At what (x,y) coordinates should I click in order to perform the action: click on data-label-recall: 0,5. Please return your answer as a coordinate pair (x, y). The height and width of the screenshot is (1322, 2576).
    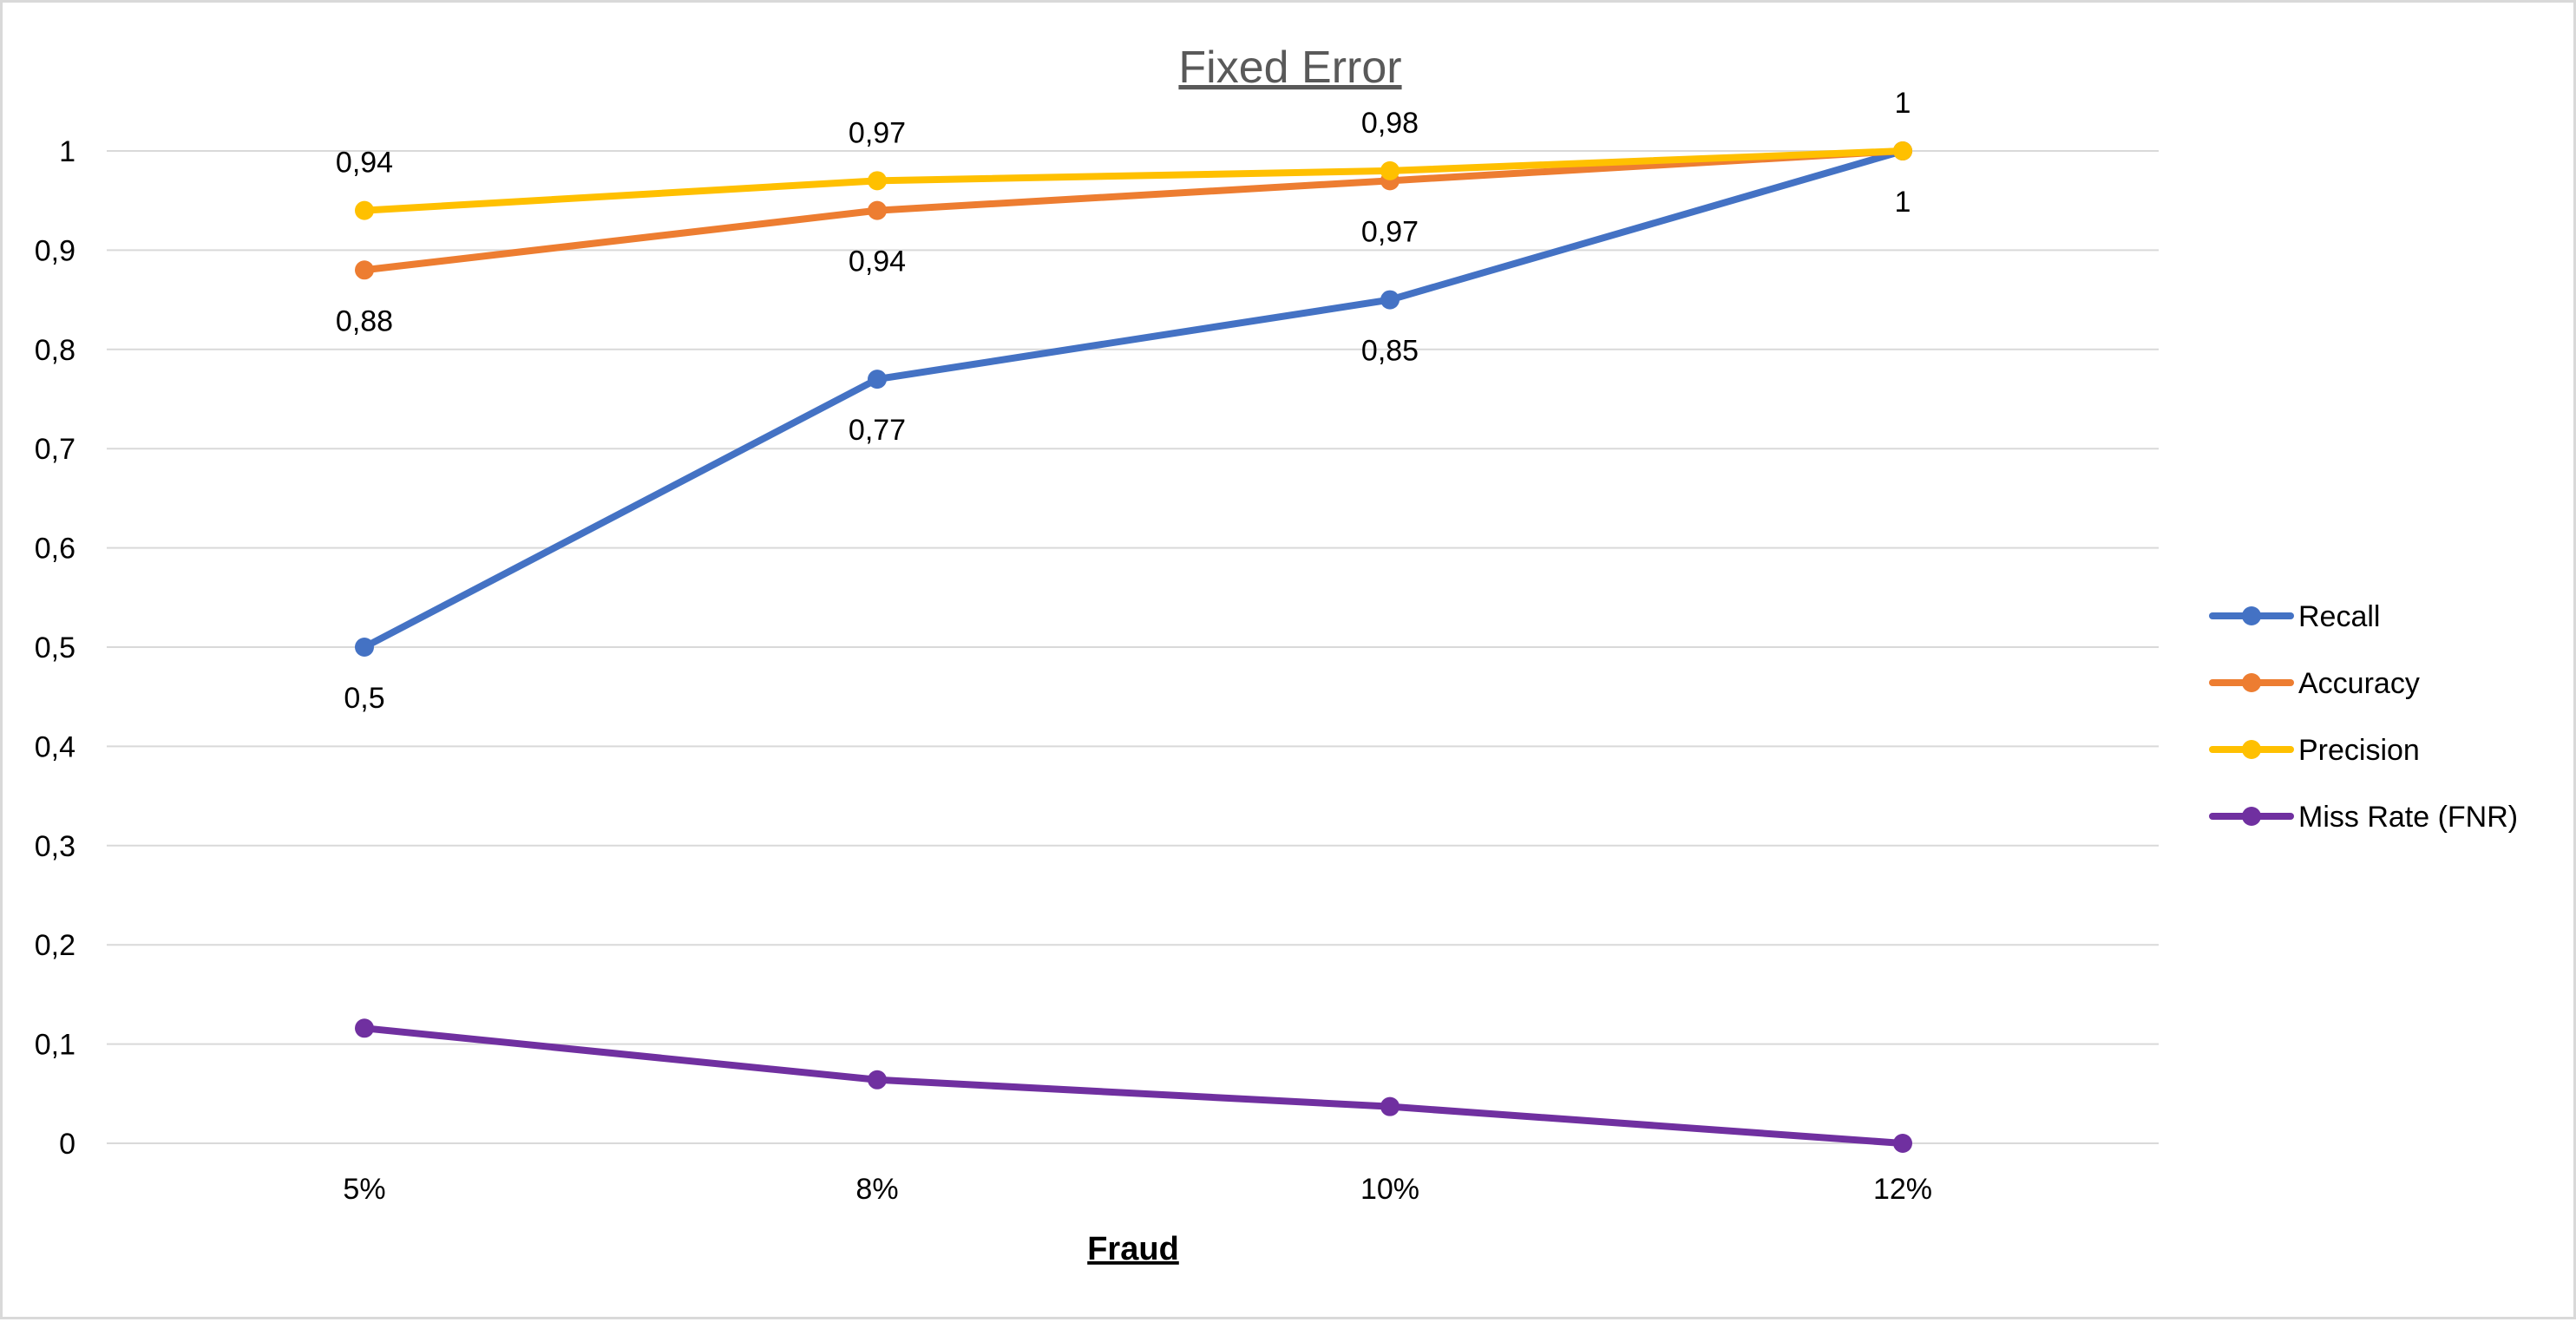
    Looking at the image, I should click on (364, 698).